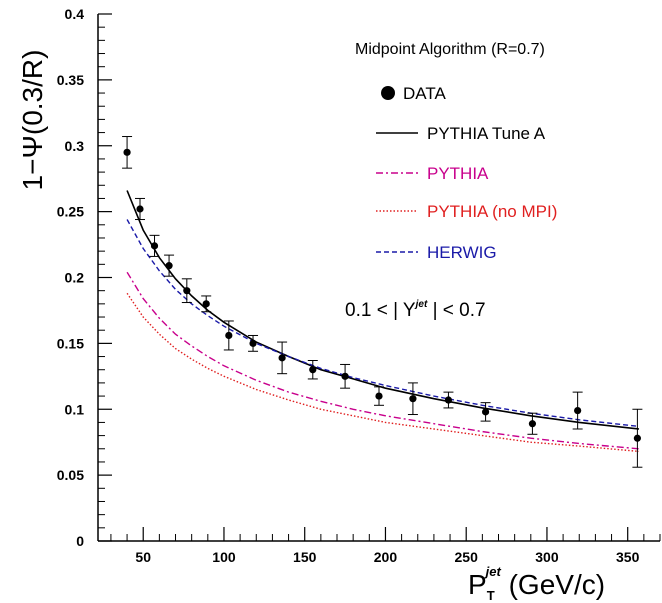 This screenshot has width=662, height=603. What do you see at coordinates (553, 584) in the screenshot?
I see `x-axis-label-unit: (GeV/c)` at bounding box center [553, 584].